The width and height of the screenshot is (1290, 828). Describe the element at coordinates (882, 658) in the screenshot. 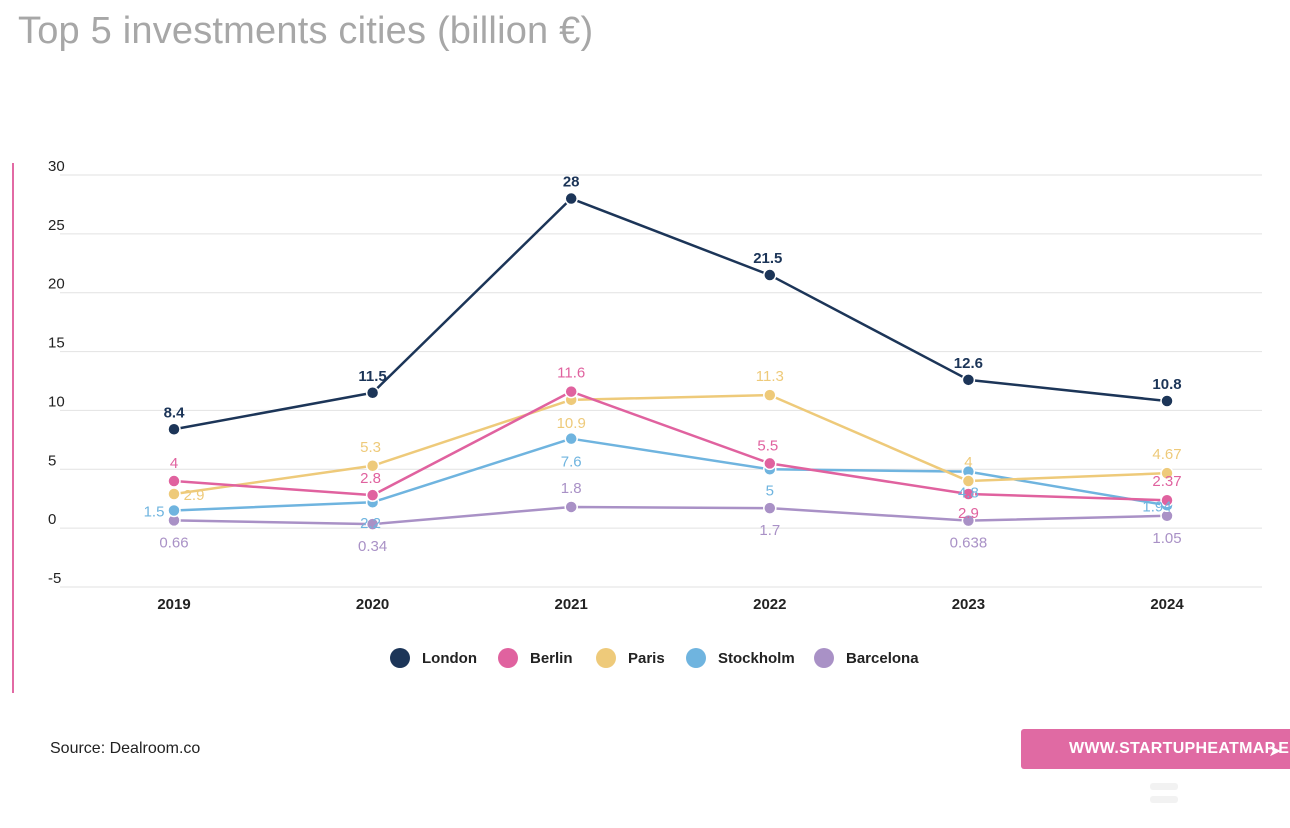

I see `legend-label: Barcelona` at that location.